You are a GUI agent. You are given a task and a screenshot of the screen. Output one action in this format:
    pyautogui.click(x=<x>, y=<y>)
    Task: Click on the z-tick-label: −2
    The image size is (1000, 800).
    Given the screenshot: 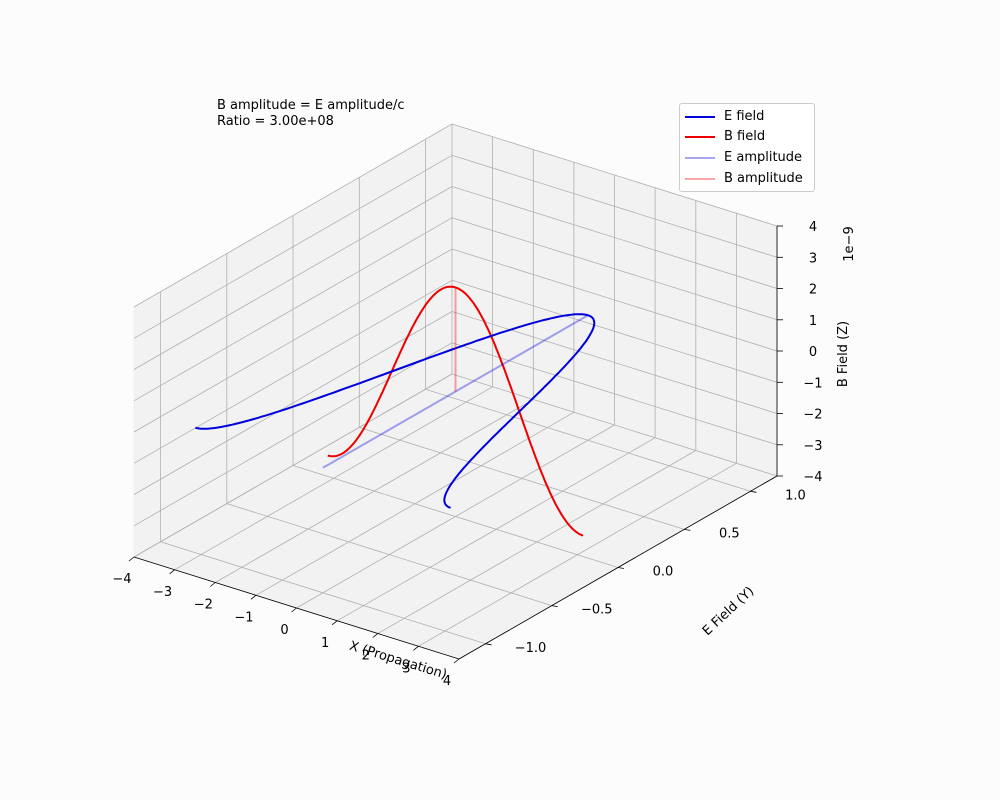 What is the action you would take?
    pyautogui.click(x=812, y=415)
    